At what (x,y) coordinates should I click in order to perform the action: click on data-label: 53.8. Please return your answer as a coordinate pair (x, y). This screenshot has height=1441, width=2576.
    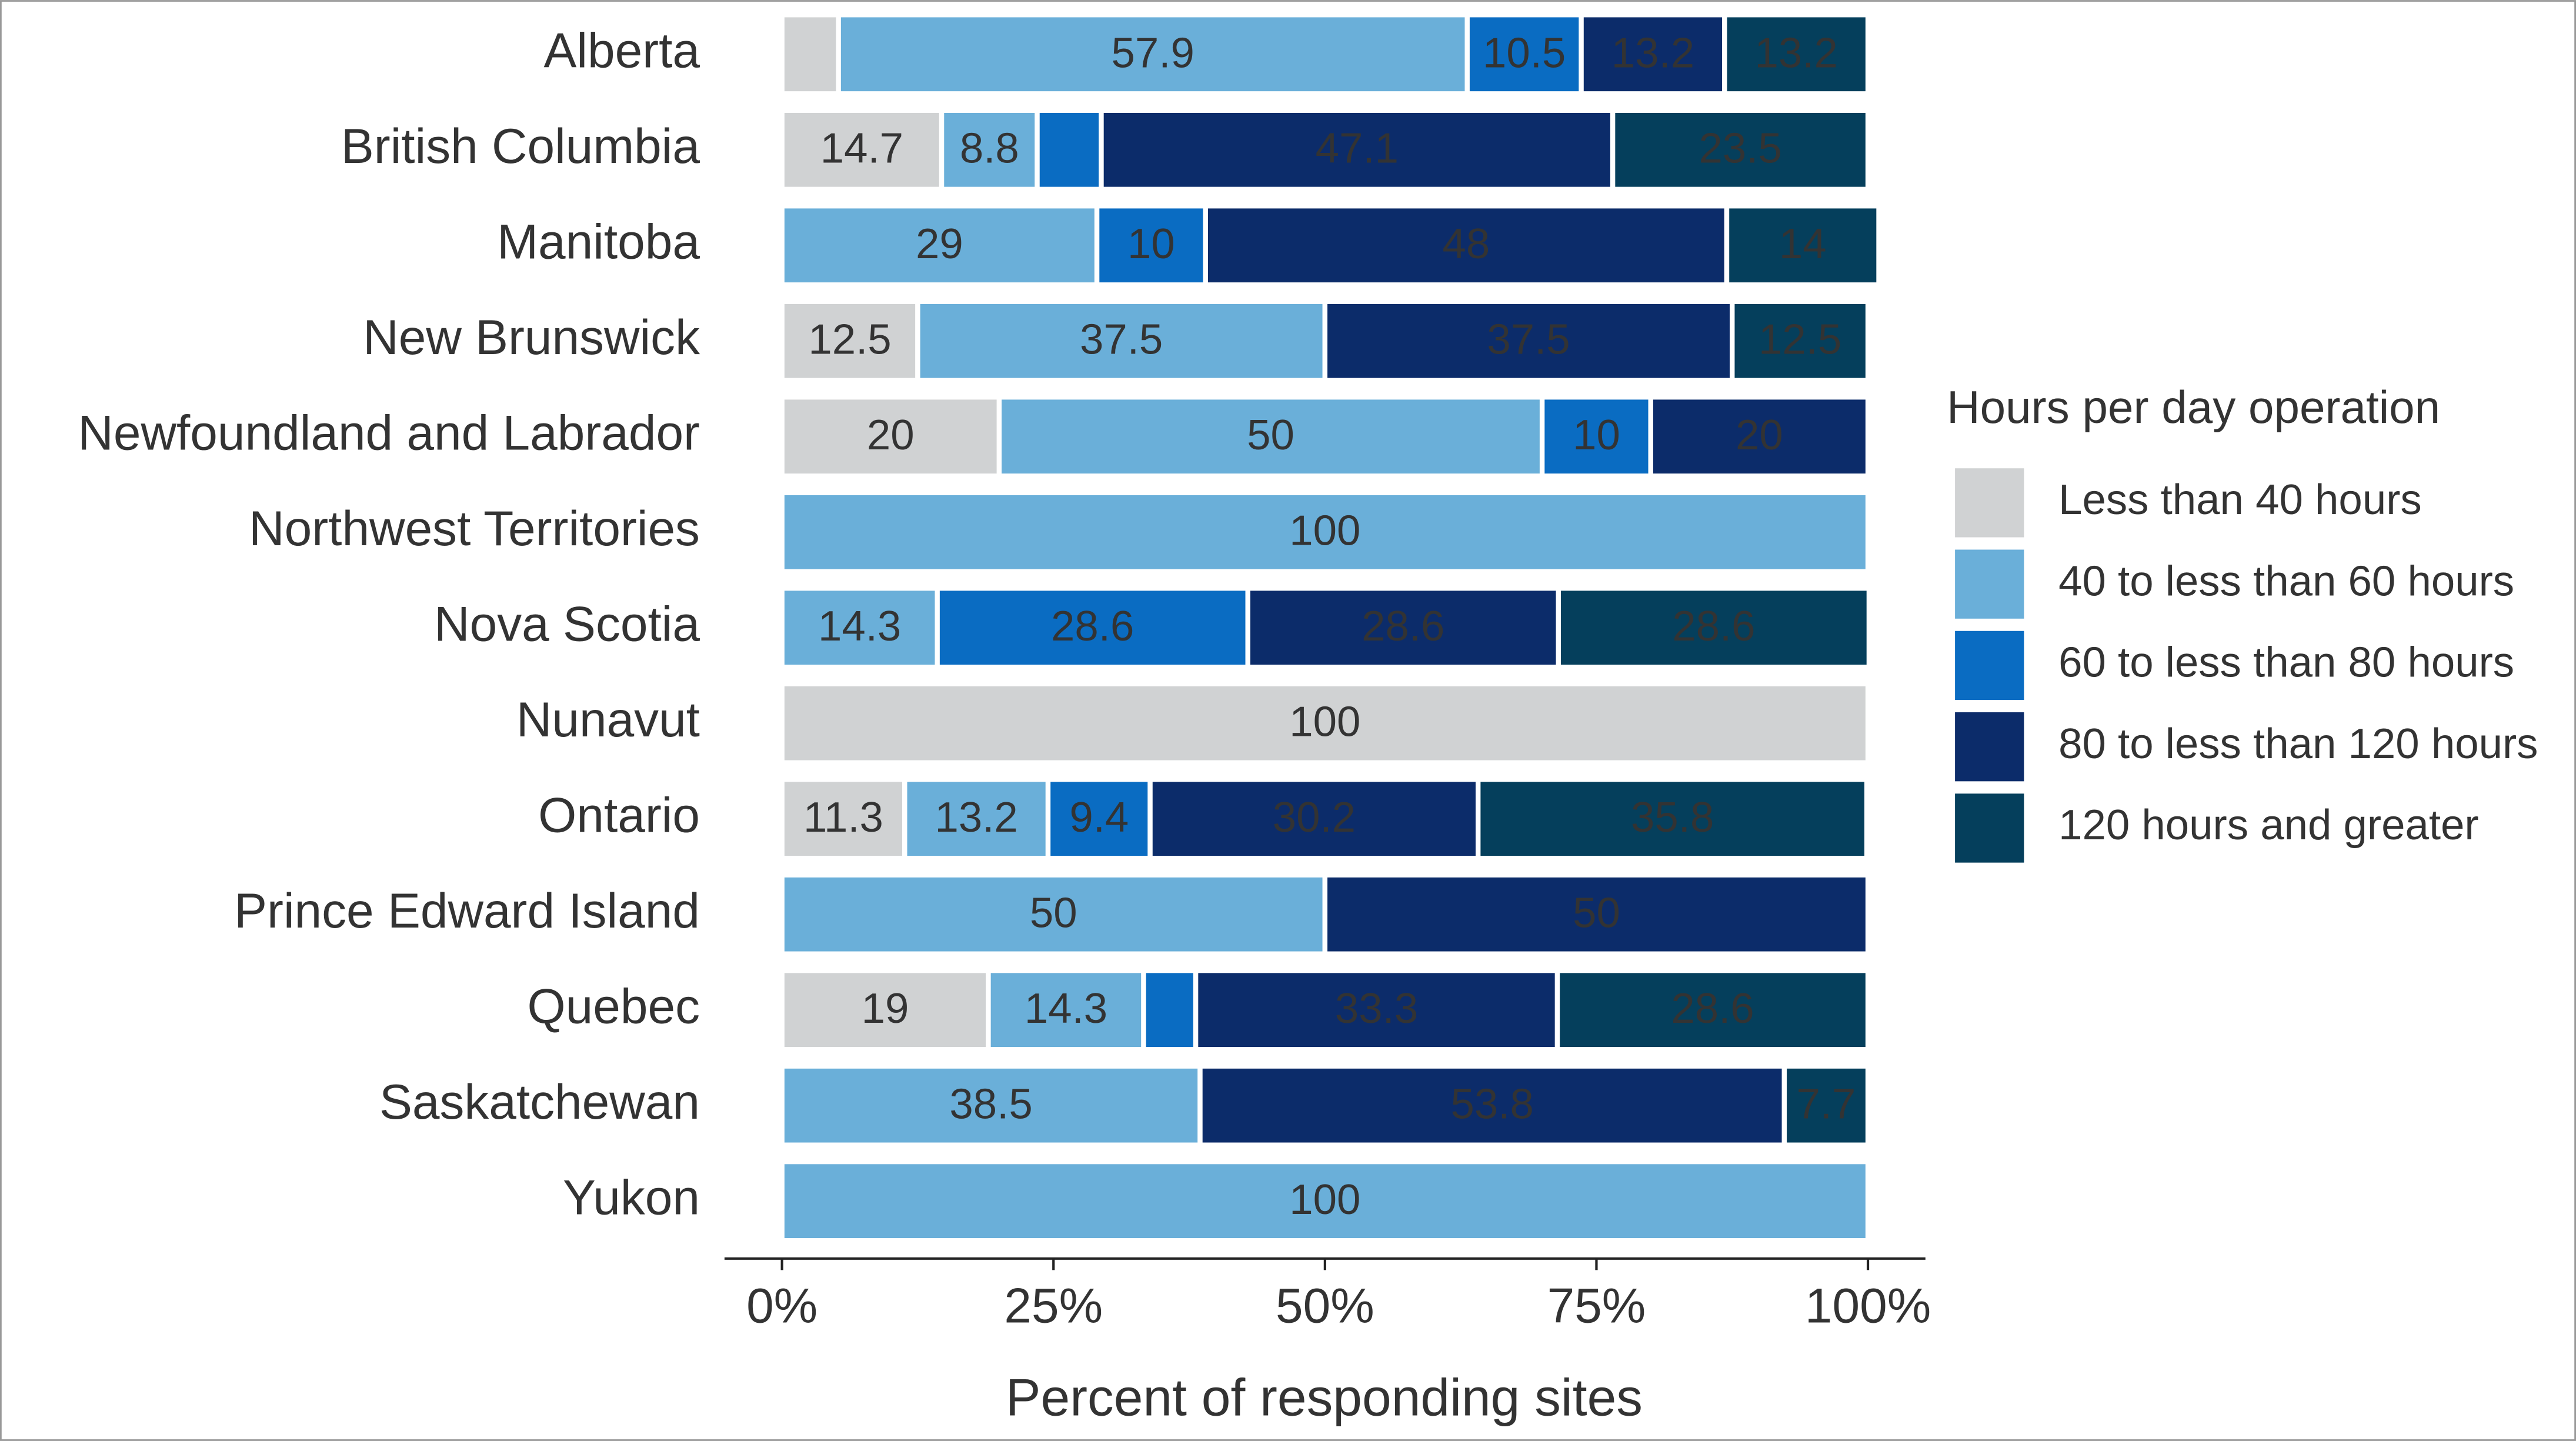
    Looking at the image, I should click on (1492, 1104).